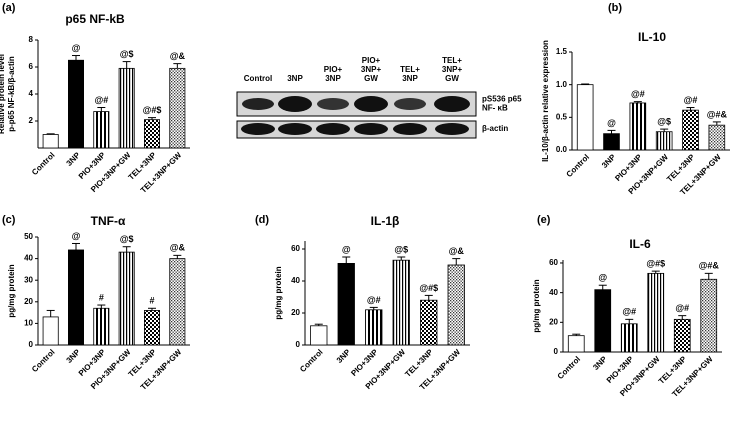 The width and height of the screenshot is (749, 428). Describe the element at coordinates (553, 262) in the screenshot. I see `y-tick-label: 60` at that location.